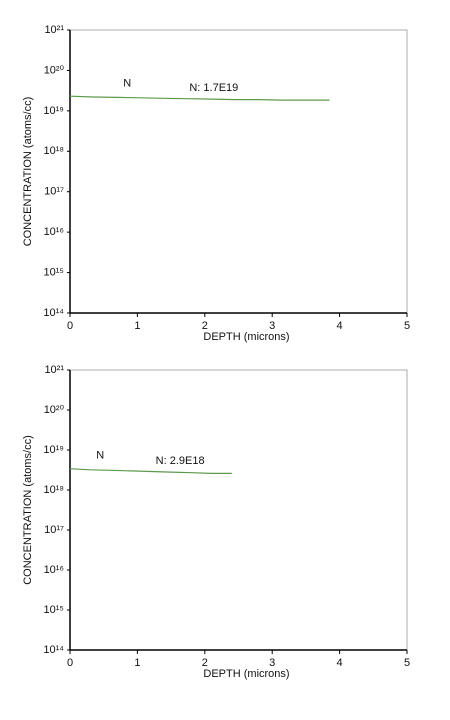 The image size is (450, 720). Describe the element at coordinates (213, 88) in the screenshot. I see `annotation: N: 1.7E19` at that location.